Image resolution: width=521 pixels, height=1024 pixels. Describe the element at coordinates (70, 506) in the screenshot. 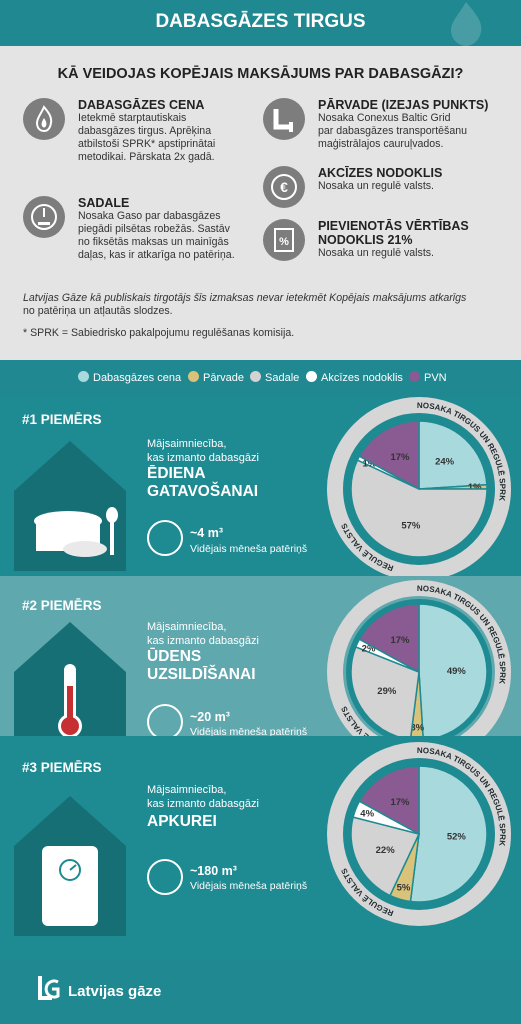

I see `cooking-pot-icon` at that location.